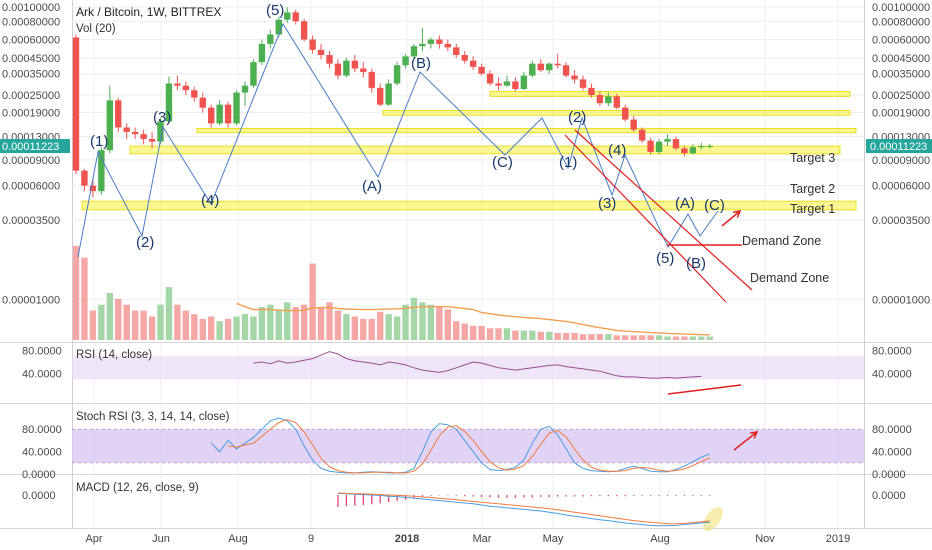 This screenshot has width=932, height=550. I want to click on wave-label-1: (1), so click(99, 141).